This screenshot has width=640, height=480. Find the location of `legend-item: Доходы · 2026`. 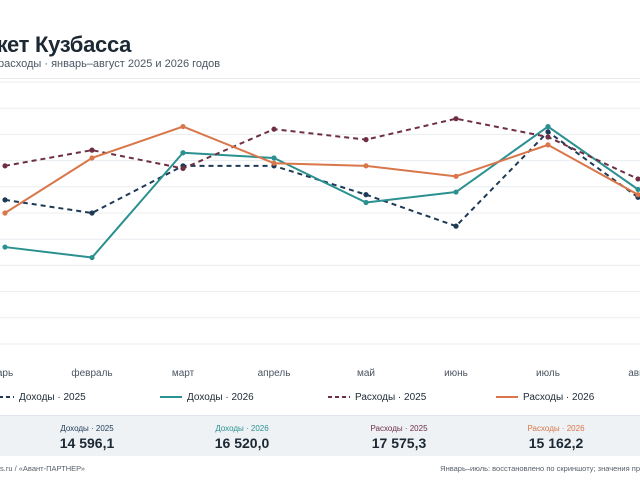

legend-item: Доходы · 2026 is located at coordinates (207, 397).